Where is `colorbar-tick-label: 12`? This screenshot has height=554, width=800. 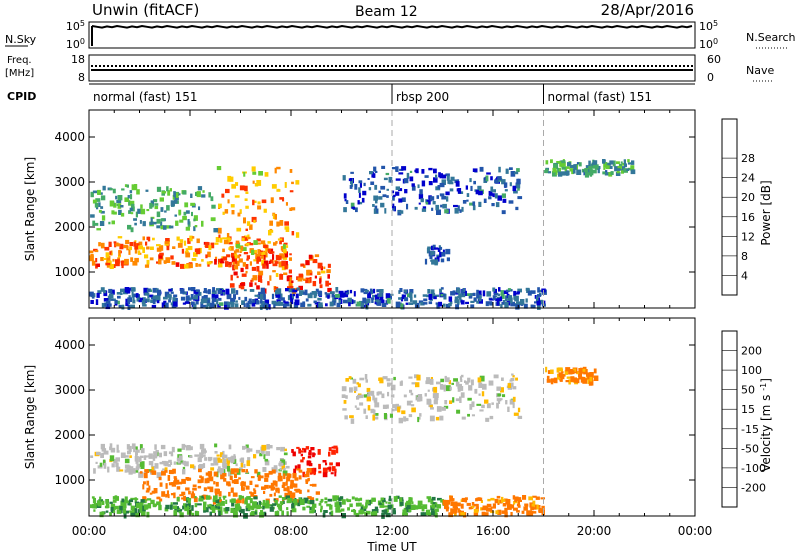
colorbar-tick-label: 12 is located at coordinates (748, 236).